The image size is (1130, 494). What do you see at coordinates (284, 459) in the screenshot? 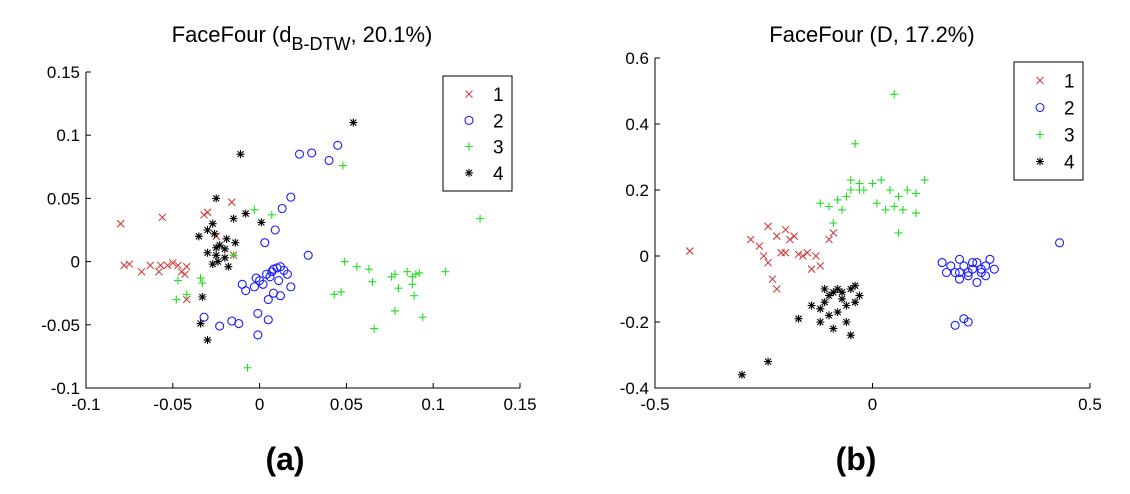
I see `panel-label: (a)` at bounding box center [284, 459].